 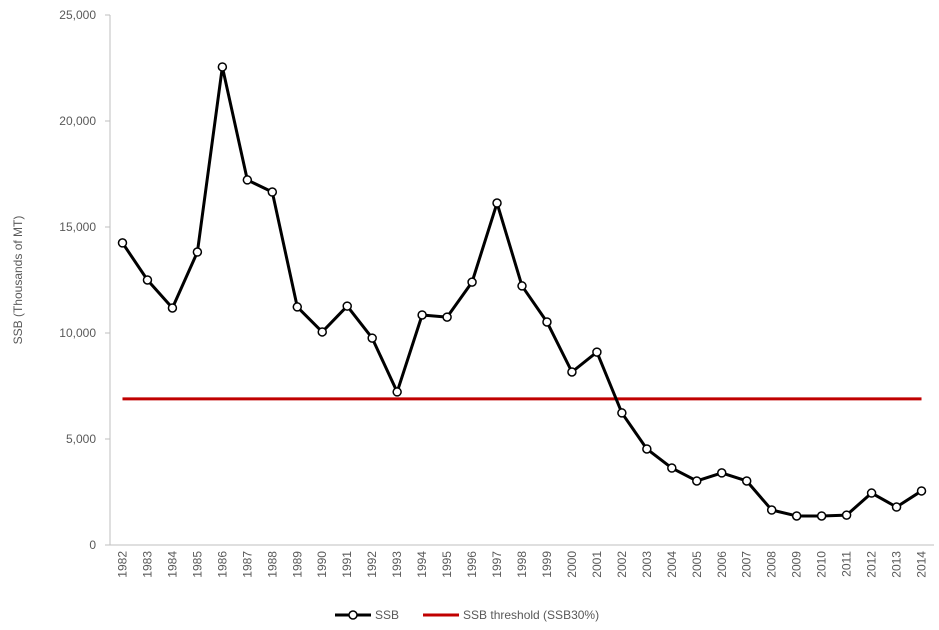 I want to click on x-tick-label: 1999, so click(x=547, y=564).